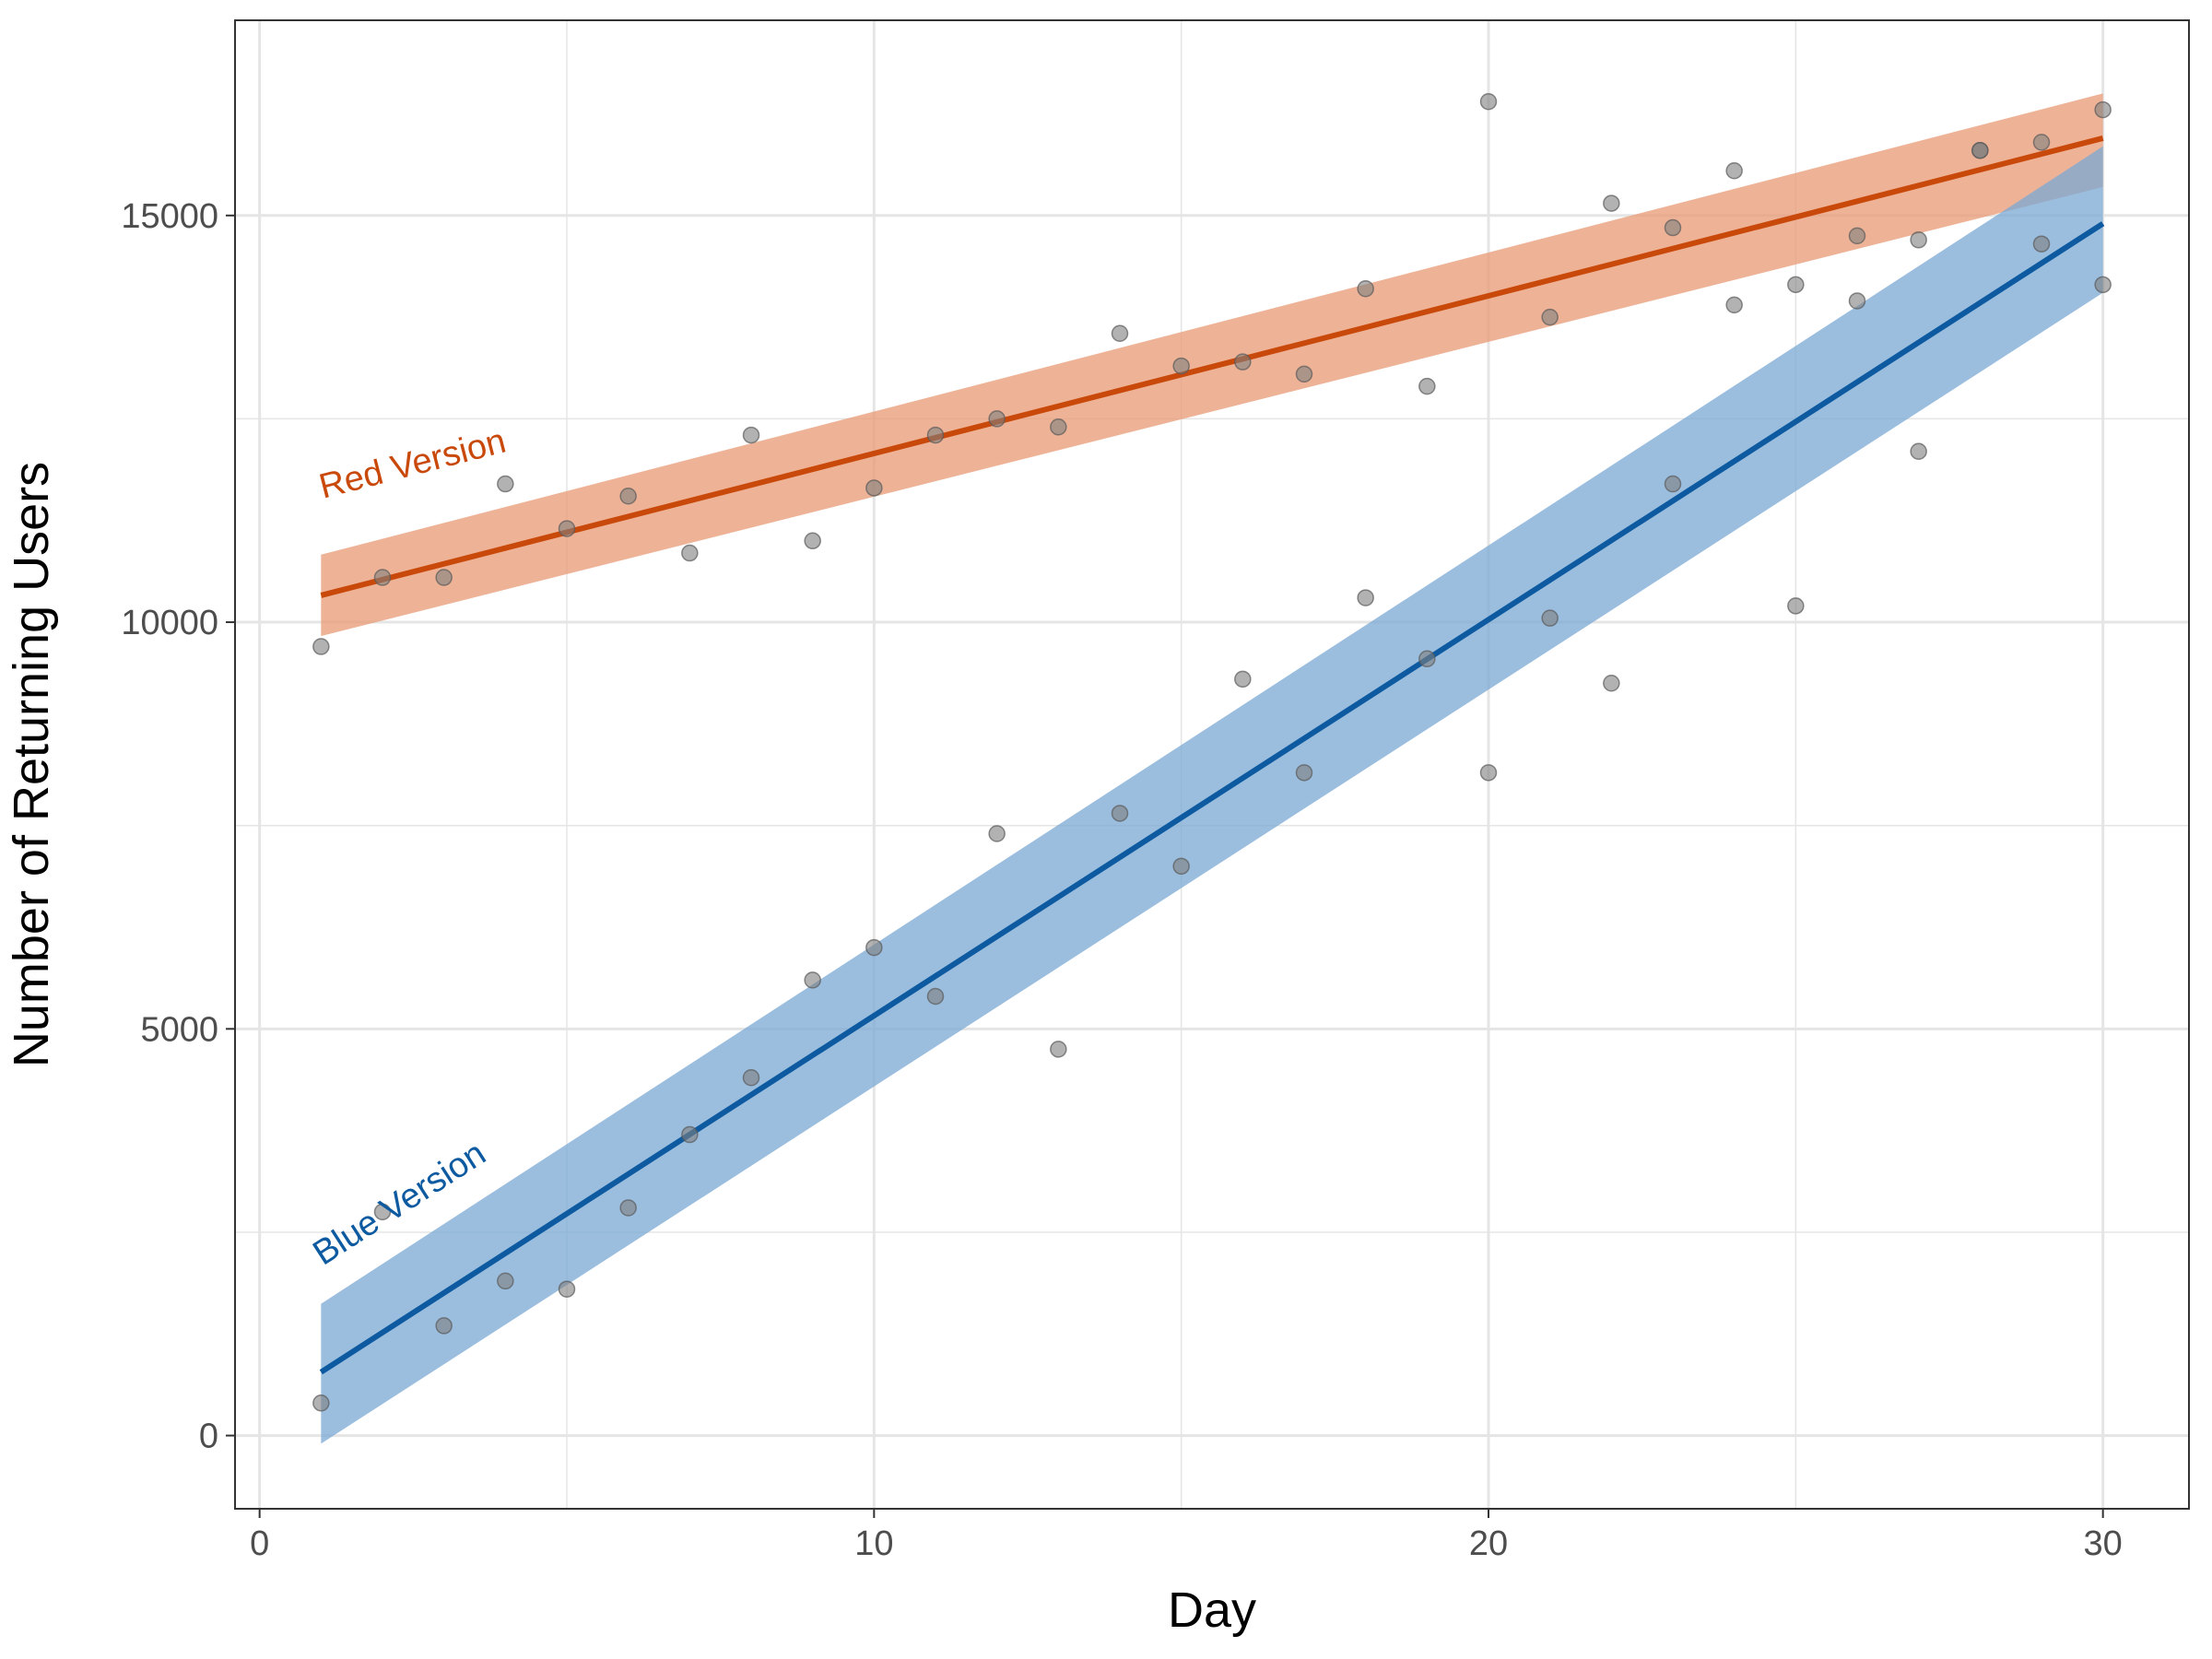 Image resolution: width=2212 pixels, height=1659 pixels. What do you see at coordinates (169, 623) in the screenshot?
I see `y-tick-label: 10000` at bounding box center [169, 623].